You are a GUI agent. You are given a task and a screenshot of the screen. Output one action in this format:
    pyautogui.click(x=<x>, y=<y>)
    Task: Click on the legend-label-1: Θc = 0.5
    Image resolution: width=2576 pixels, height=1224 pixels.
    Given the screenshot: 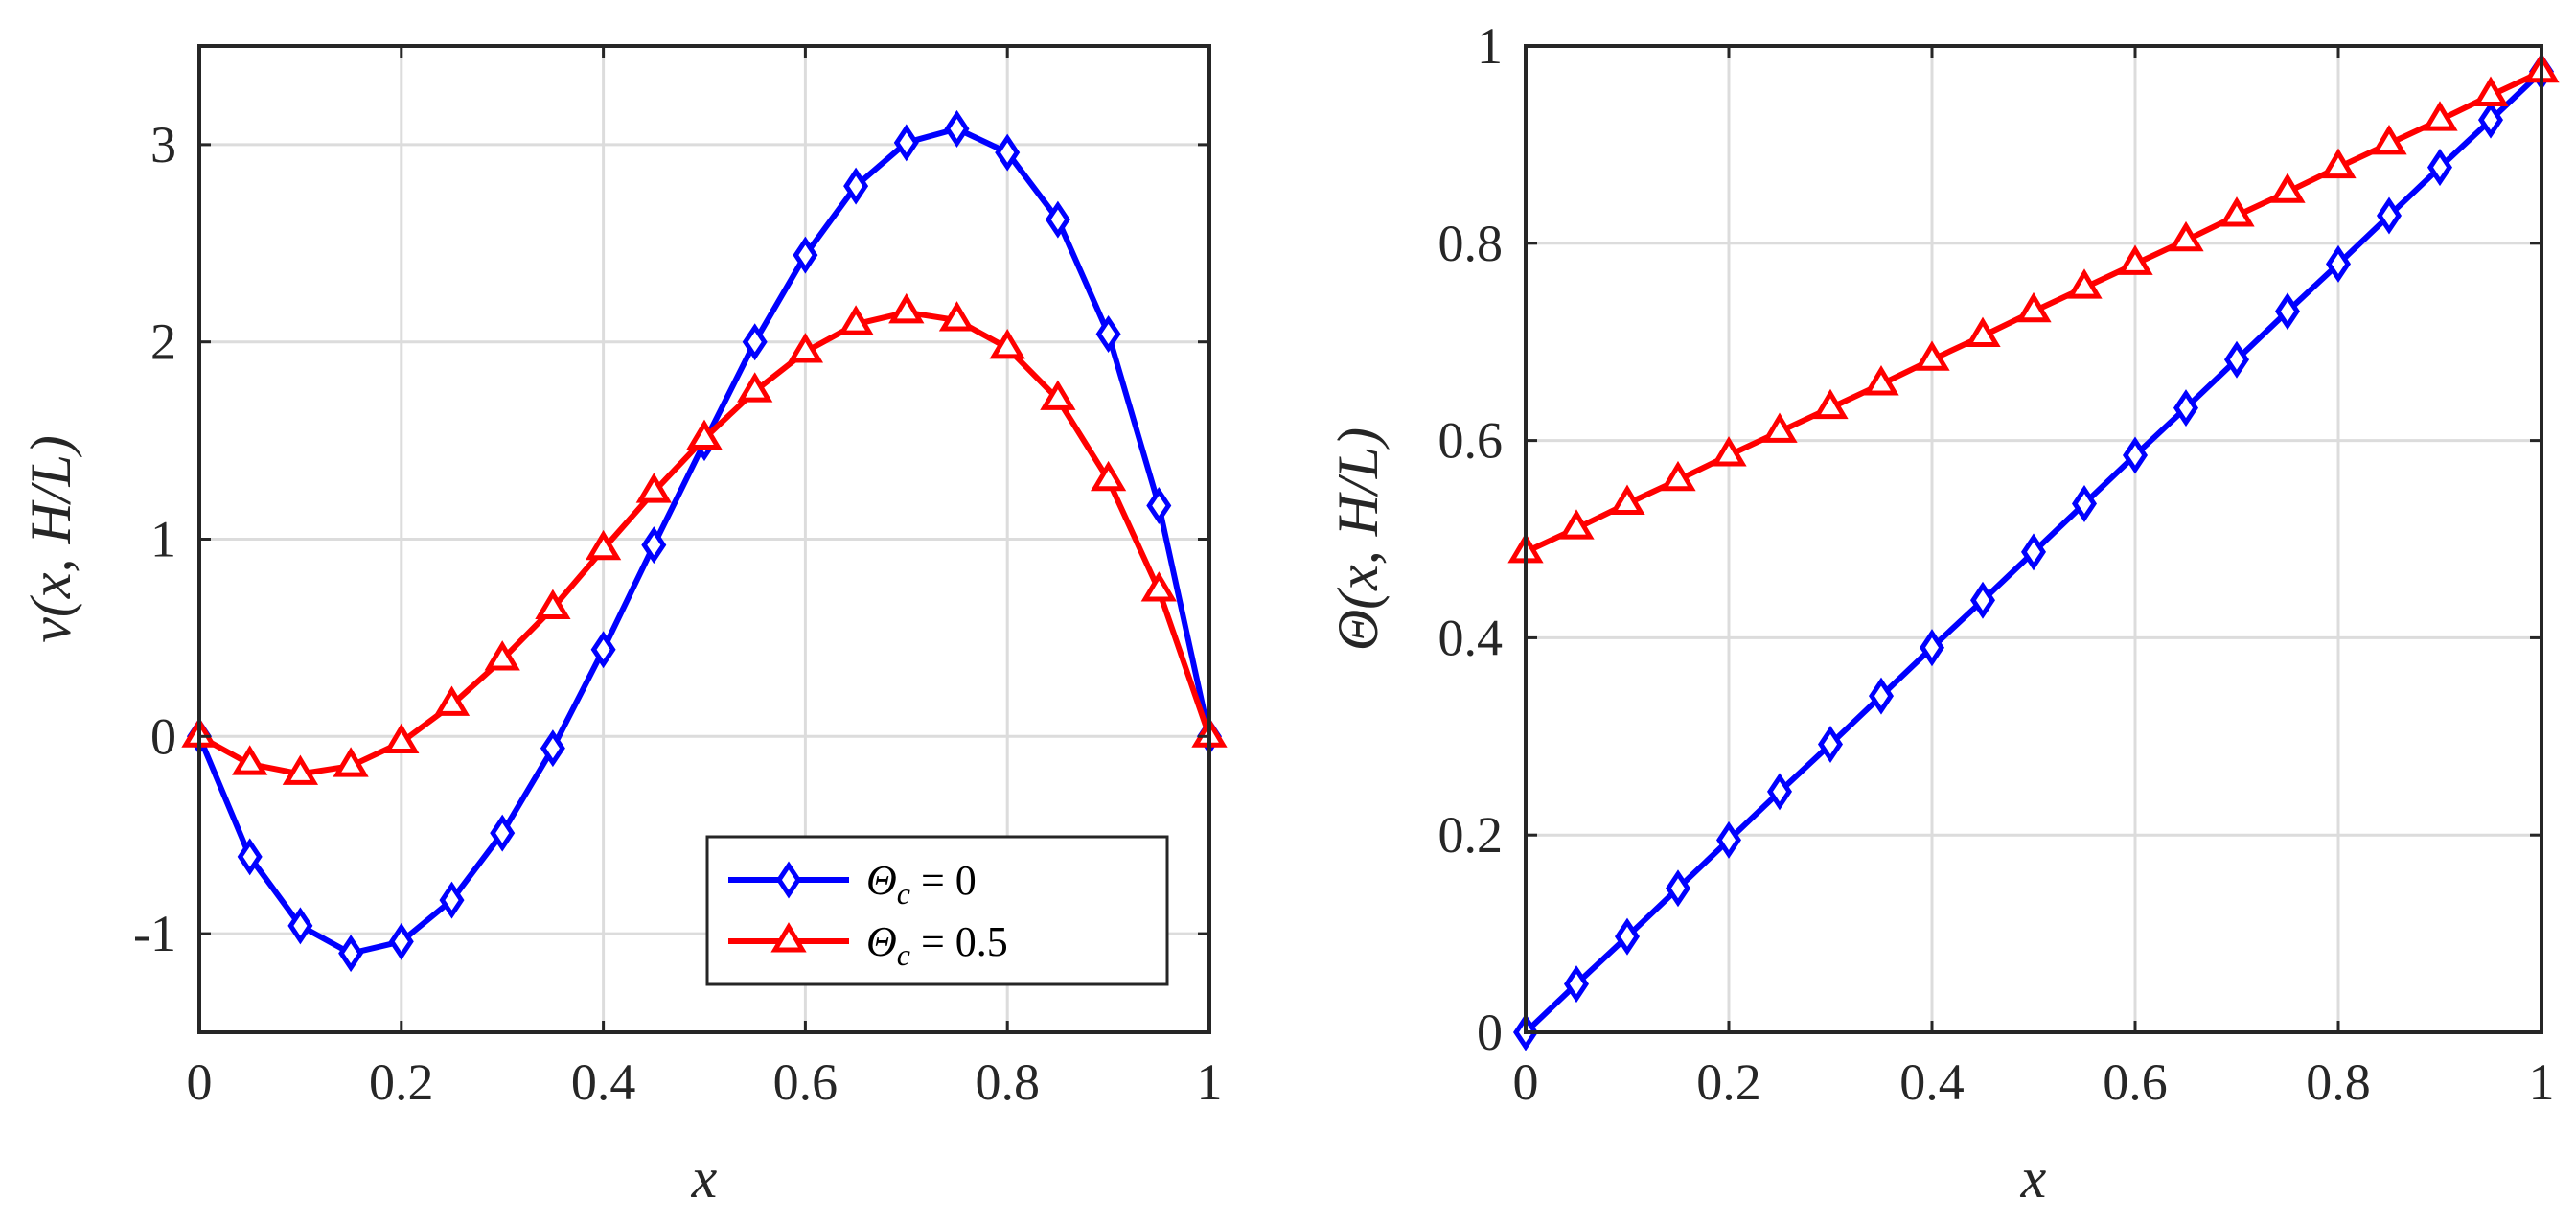 What is the action you would take?
    pyautogui.click(x=937, y=945)
    